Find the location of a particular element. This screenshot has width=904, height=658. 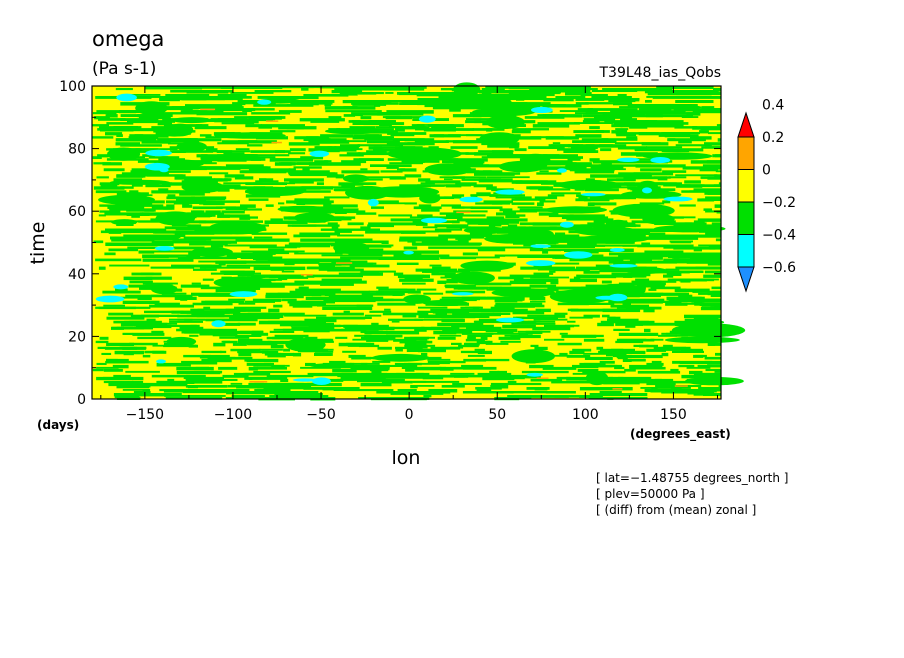

x-tick-label: 150 is located at coordinates (673, 415).